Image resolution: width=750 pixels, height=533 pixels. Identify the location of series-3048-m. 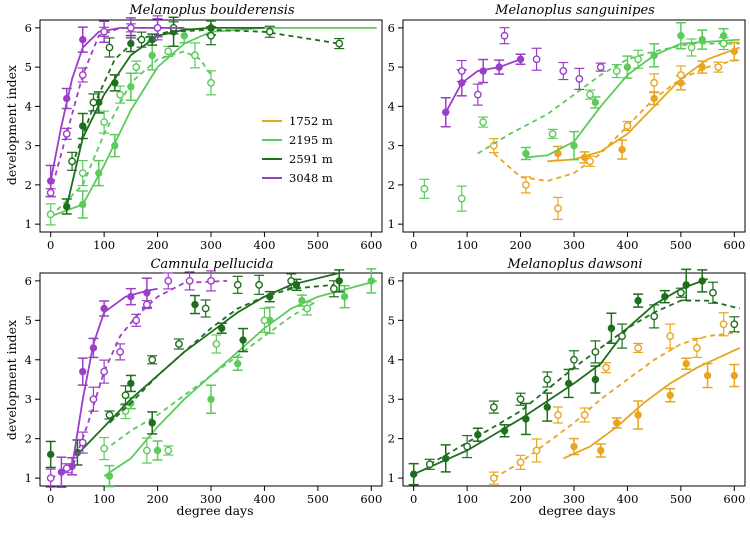
(136, 379).